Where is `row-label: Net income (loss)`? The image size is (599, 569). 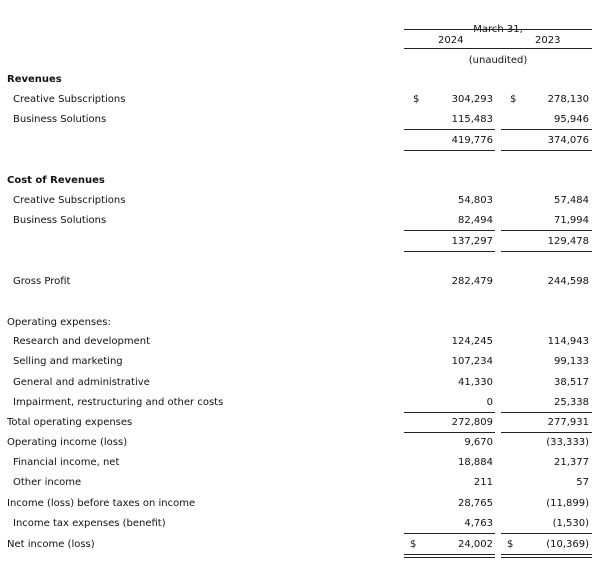
row-label: Net income (loss) is located at coordinates (51, 544).